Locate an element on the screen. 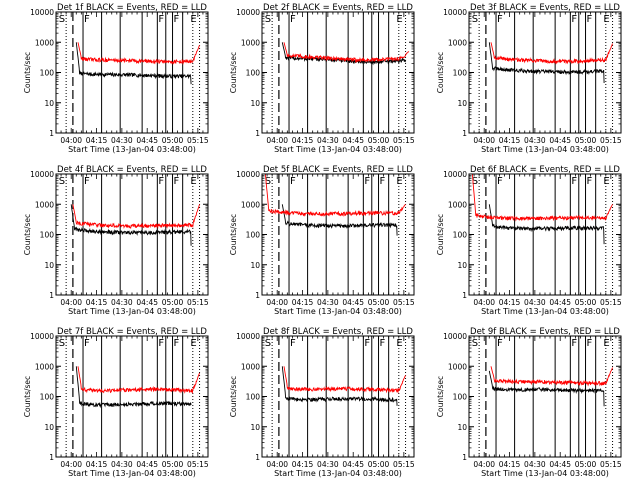 This screenshot has height=480, width=640. panel-title: Det 5f BLACK = Events, RED = LLD is located at coordinates (338, 170).